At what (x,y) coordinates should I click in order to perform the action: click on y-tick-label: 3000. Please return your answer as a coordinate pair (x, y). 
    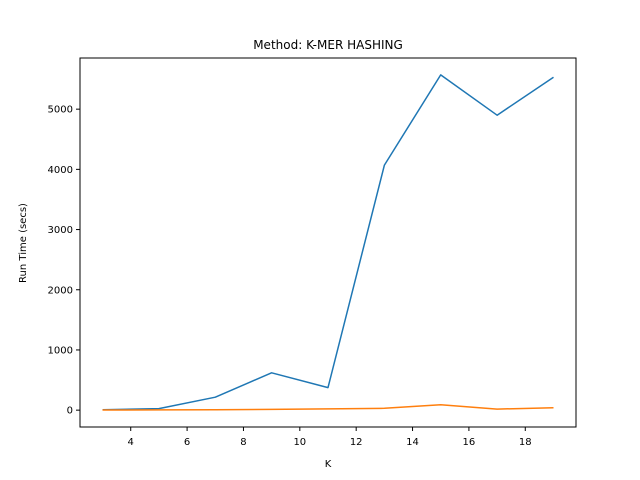
    Looking at the image, I should click on (60, 230).